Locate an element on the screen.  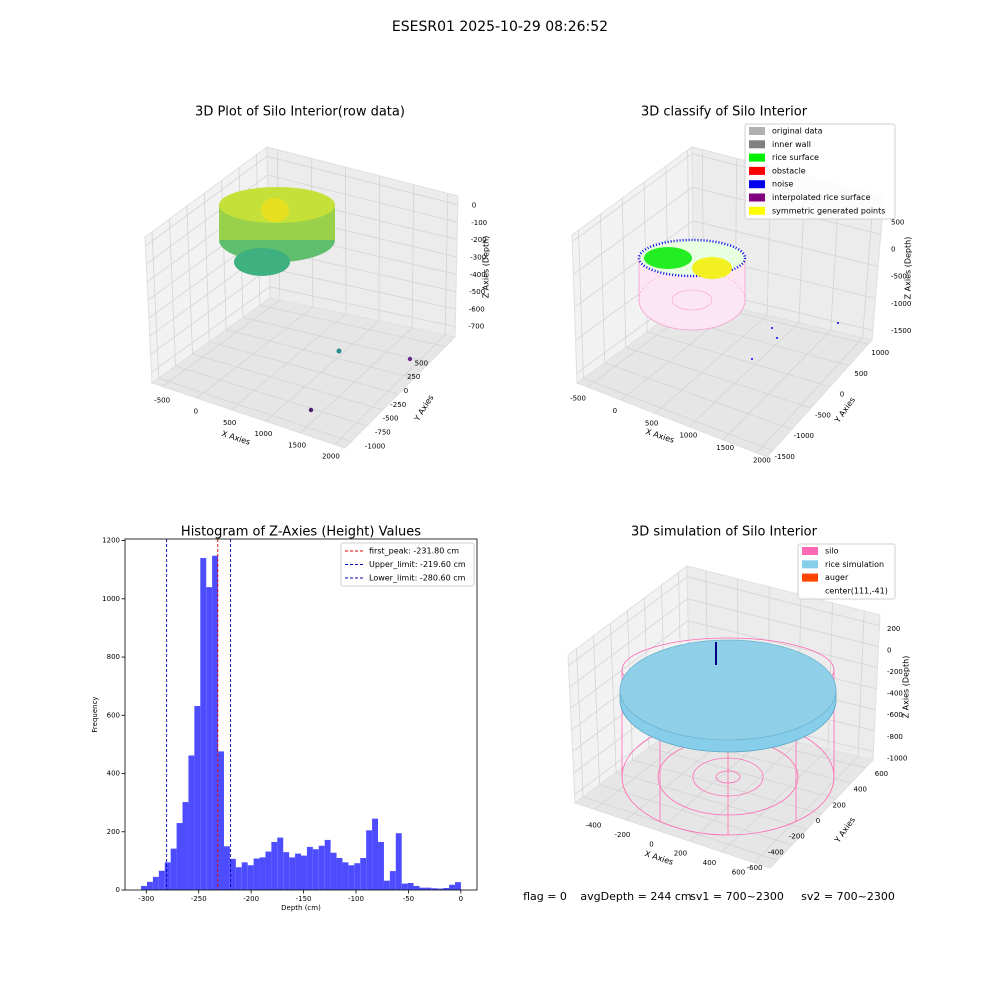
x-tick-label: 1000 is located at coordinates (688, 436).